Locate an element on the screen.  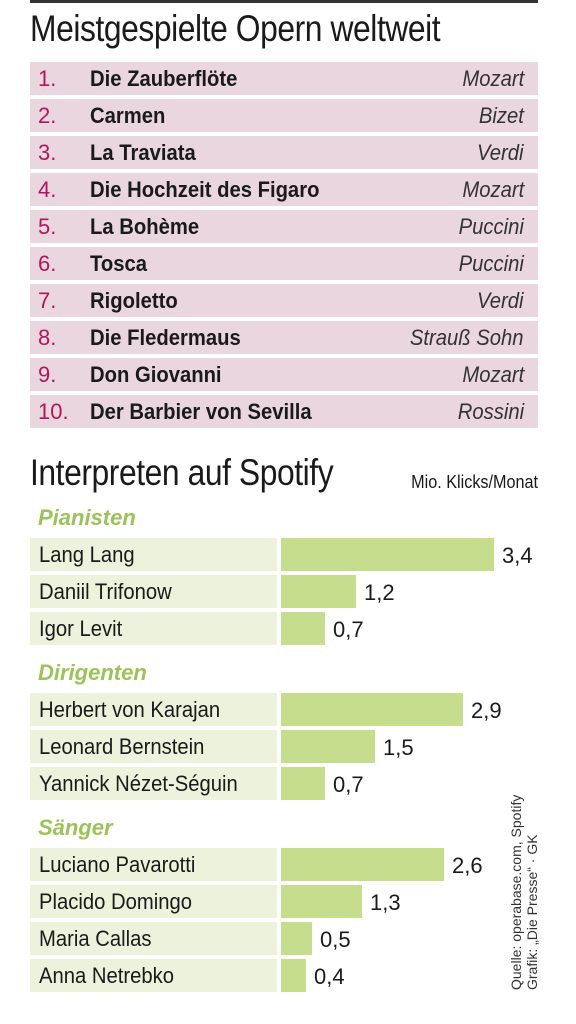
opera-title: La Traviata is located at coordinates (143, 152).